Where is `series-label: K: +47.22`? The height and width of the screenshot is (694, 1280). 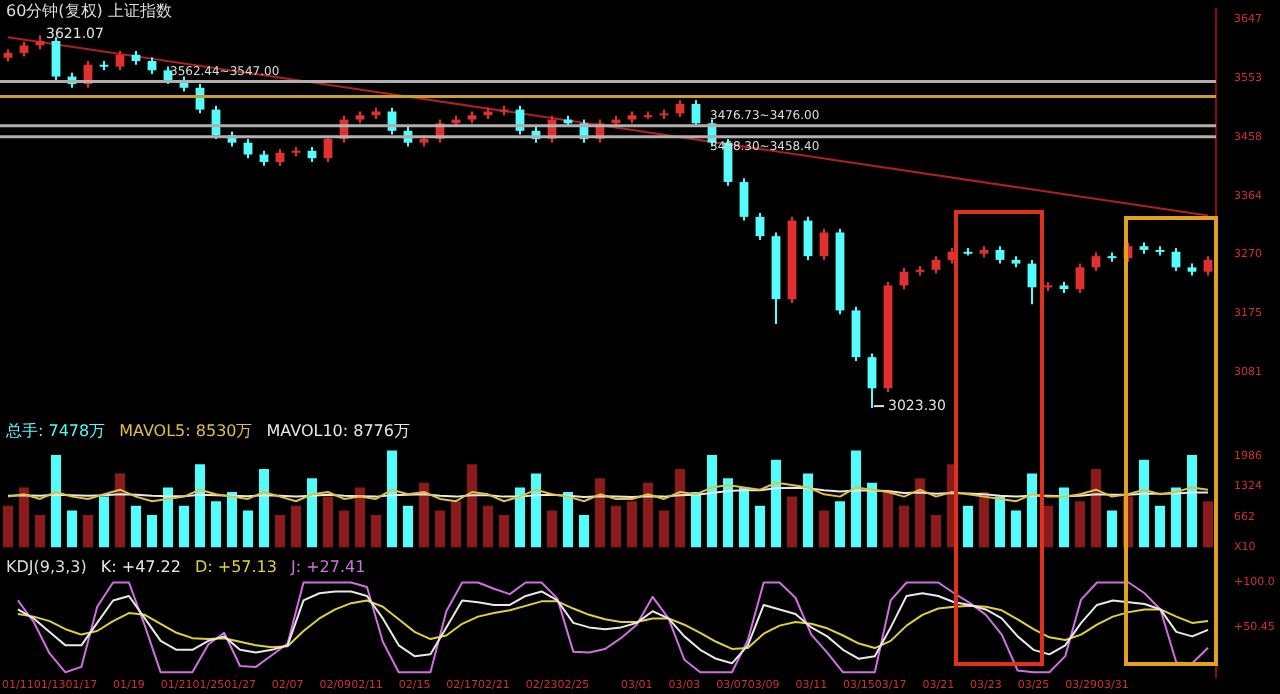
series-label: K: +47.22 is located at coordinates (140, 567).